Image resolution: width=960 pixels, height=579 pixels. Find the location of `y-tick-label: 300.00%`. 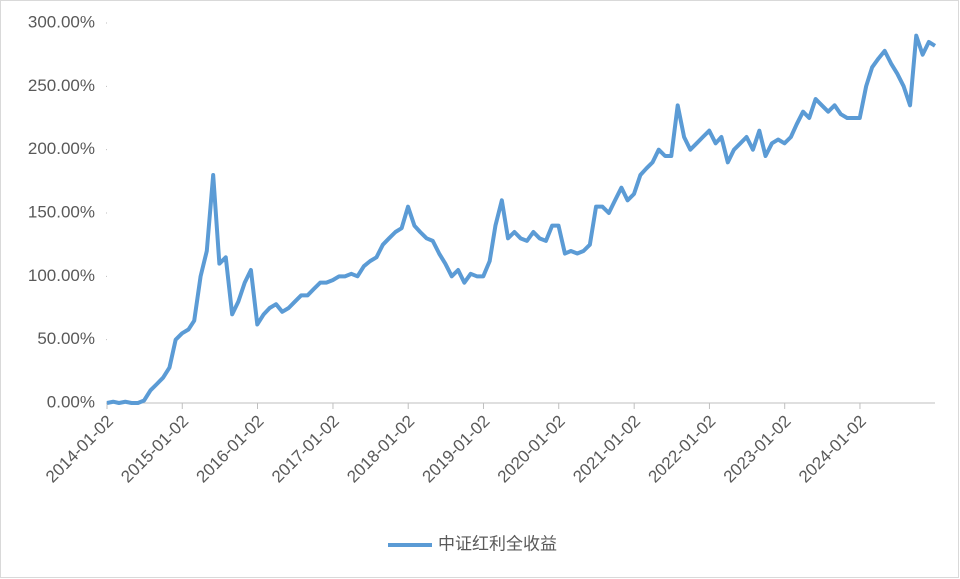

y-tick-label: 300.00% is located at coordinates (61, 21).